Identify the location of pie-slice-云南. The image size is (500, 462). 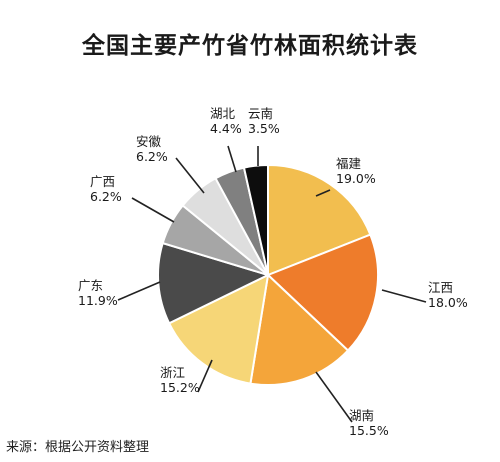
(255, 219).